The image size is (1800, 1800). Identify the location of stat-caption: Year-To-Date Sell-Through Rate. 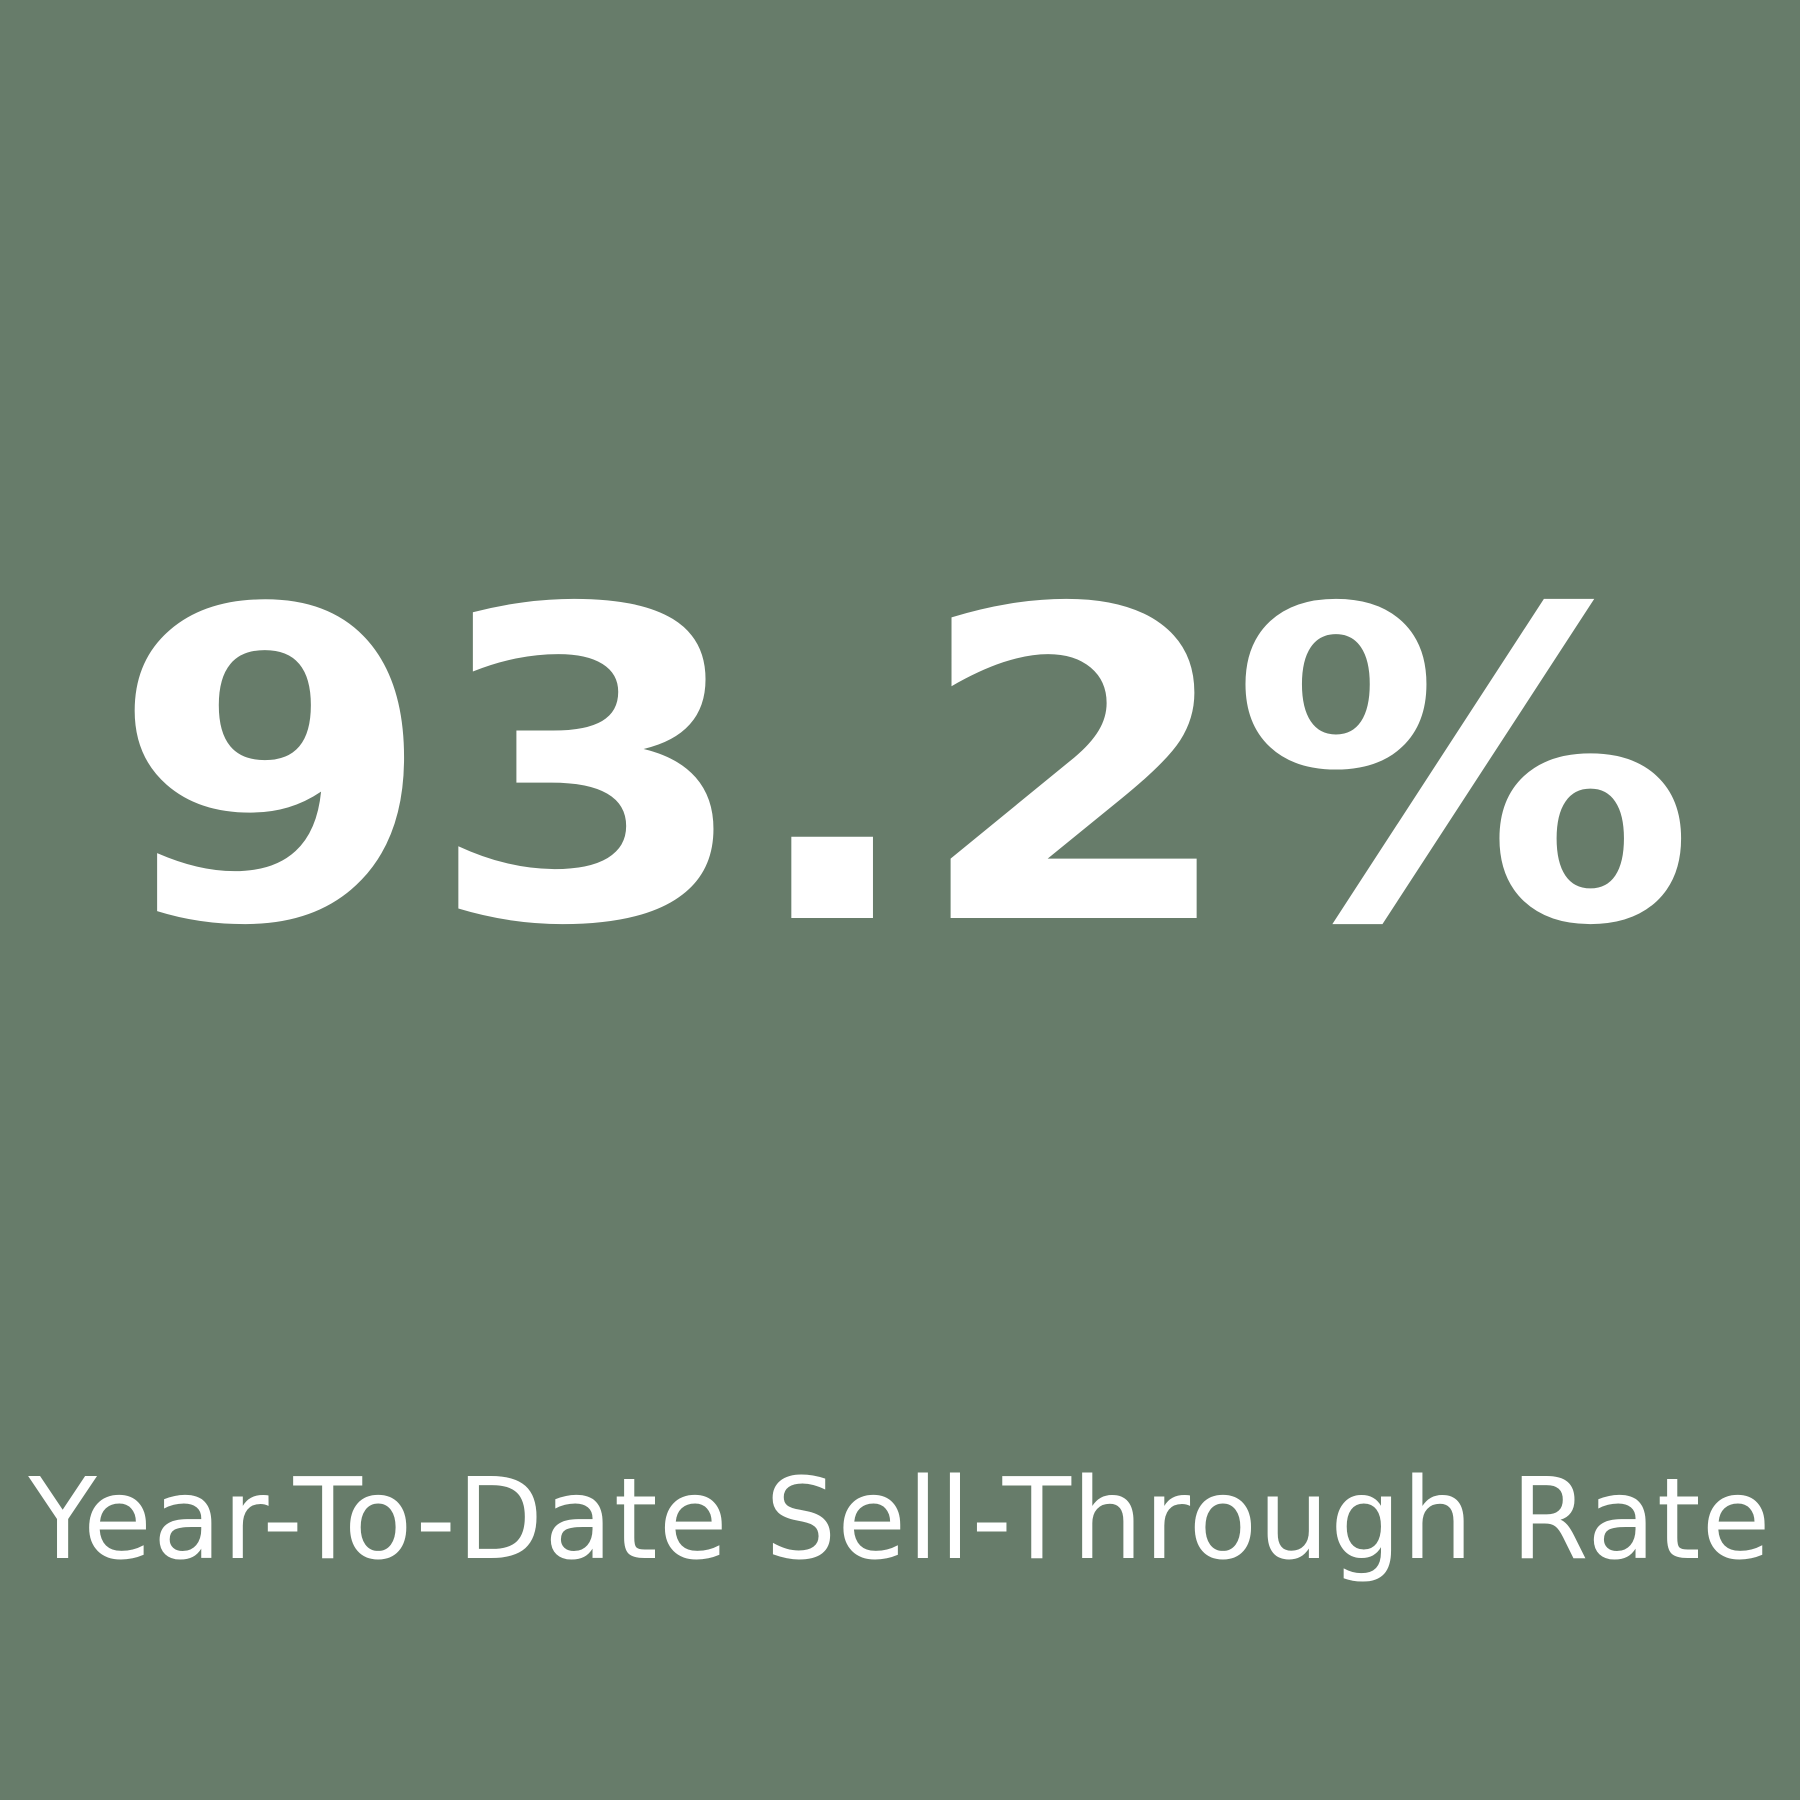
(900, 1520).